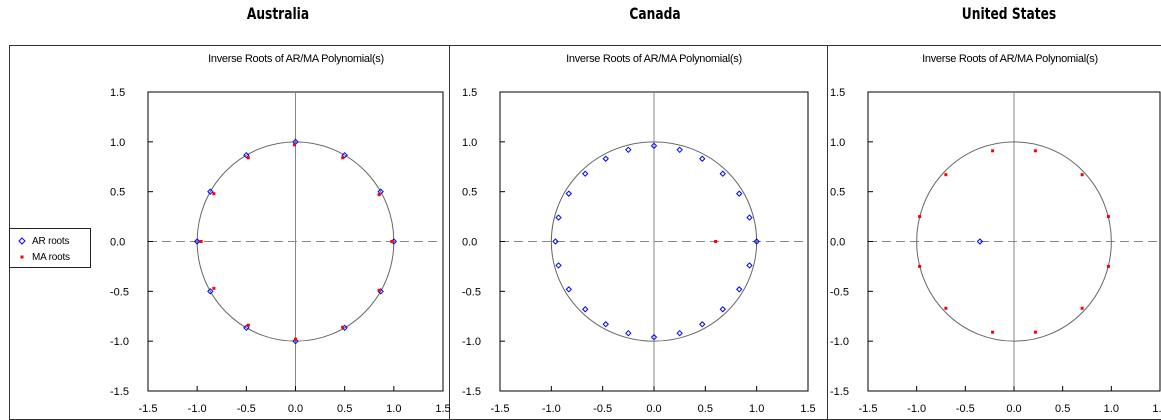 The width and height of the screenshot is (1161, 420). I want to click on legend-item-ar-roots: AR roots, so click(43, 241).